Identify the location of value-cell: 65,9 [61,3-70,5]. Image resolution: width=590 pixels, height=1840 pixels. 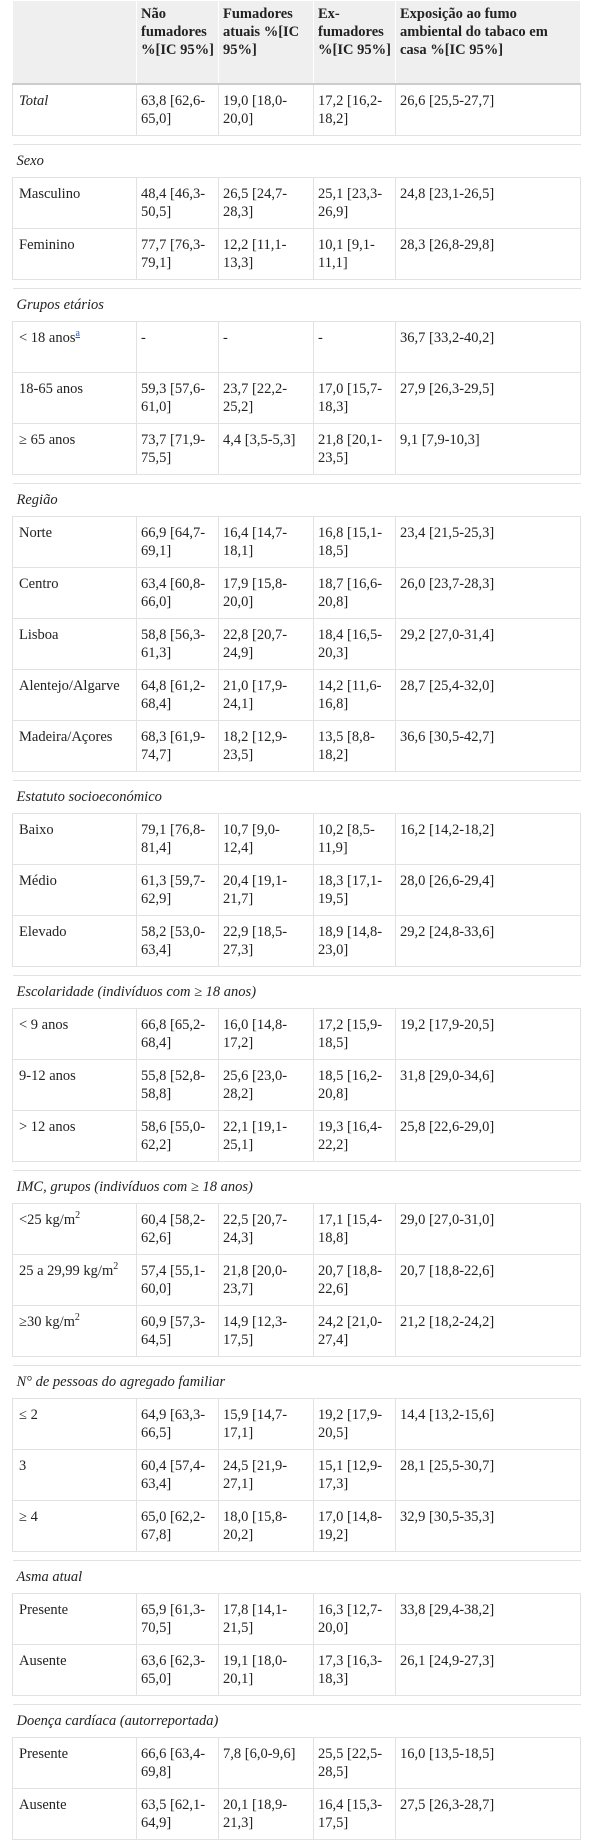
(177, 1619).